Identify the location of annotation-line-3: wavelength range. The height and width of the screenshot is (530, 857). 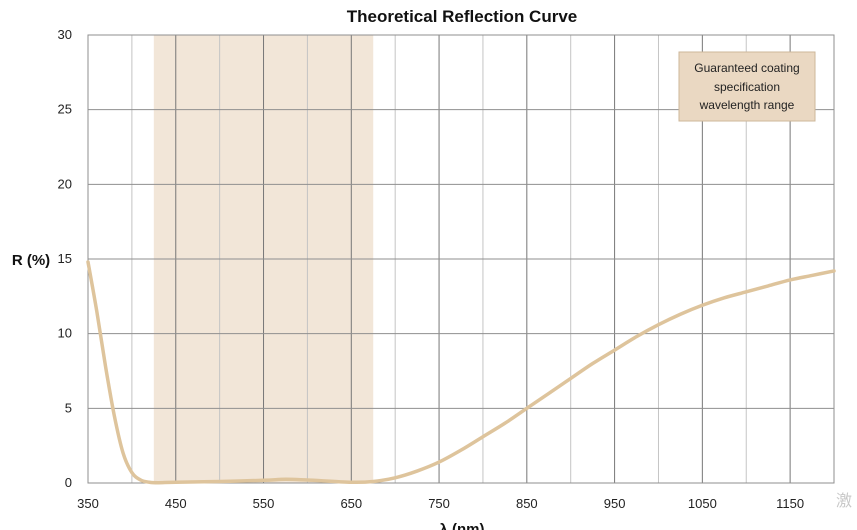
(747, 105).